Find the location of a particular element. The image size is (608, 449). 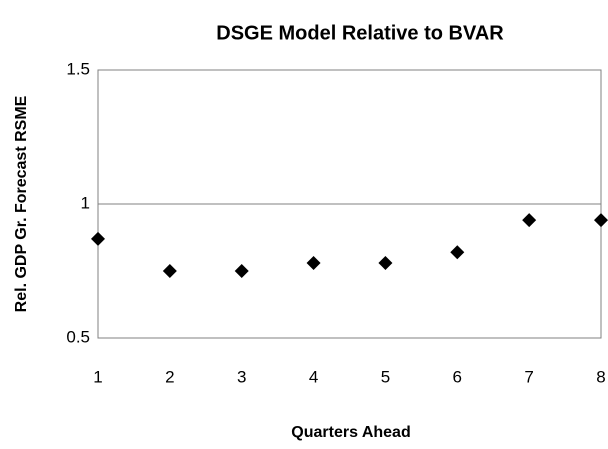

y-tick-label: 0.5 is located at coordinates (78, 336).